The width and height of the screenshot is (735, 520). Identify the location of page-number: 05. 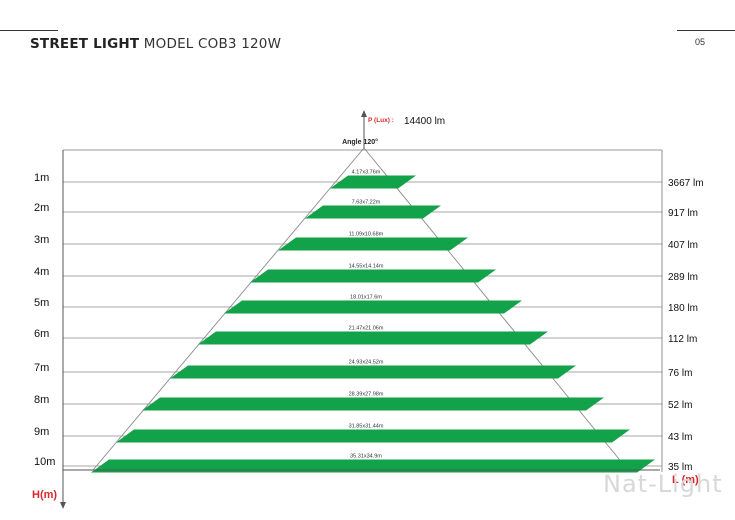
(699, 42).